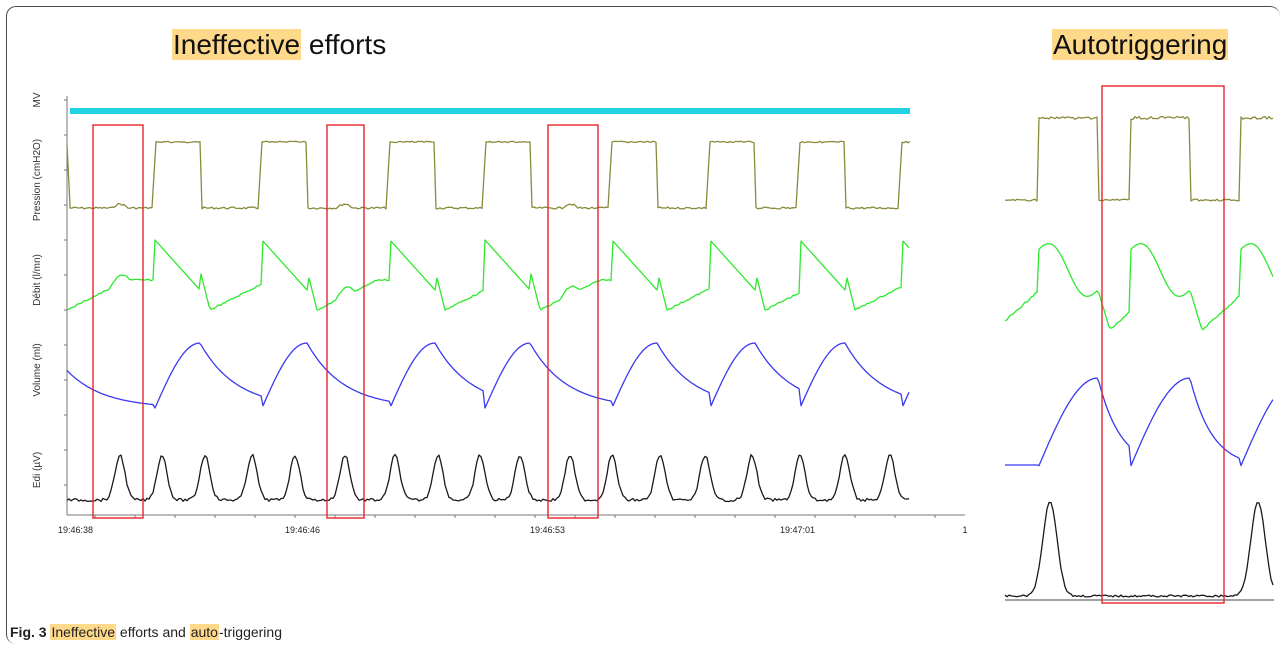 This screenshot has height=645, width=1281. What do you see at coordinates (488, 175) in the screenshot?
I see `pressure-trace` at bounding box center [488, 175].